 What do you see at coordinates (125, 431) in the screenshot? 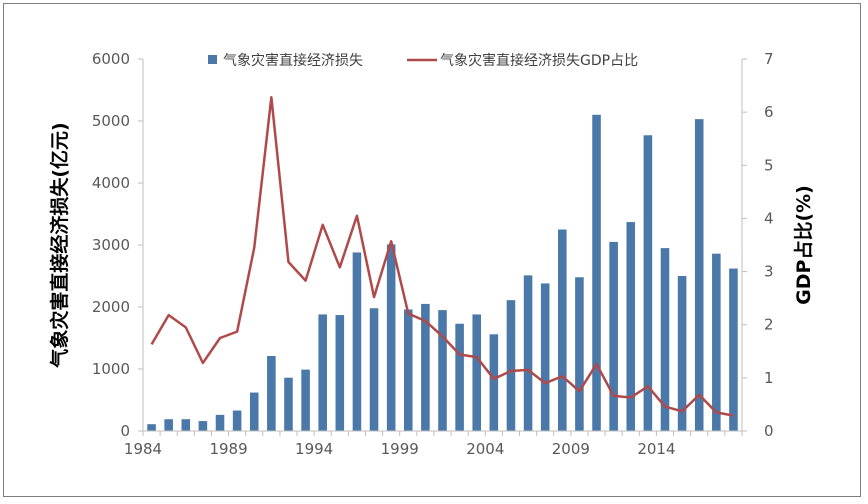
I see `y-left-tick-label: 0` at bounding box center [125, 431].